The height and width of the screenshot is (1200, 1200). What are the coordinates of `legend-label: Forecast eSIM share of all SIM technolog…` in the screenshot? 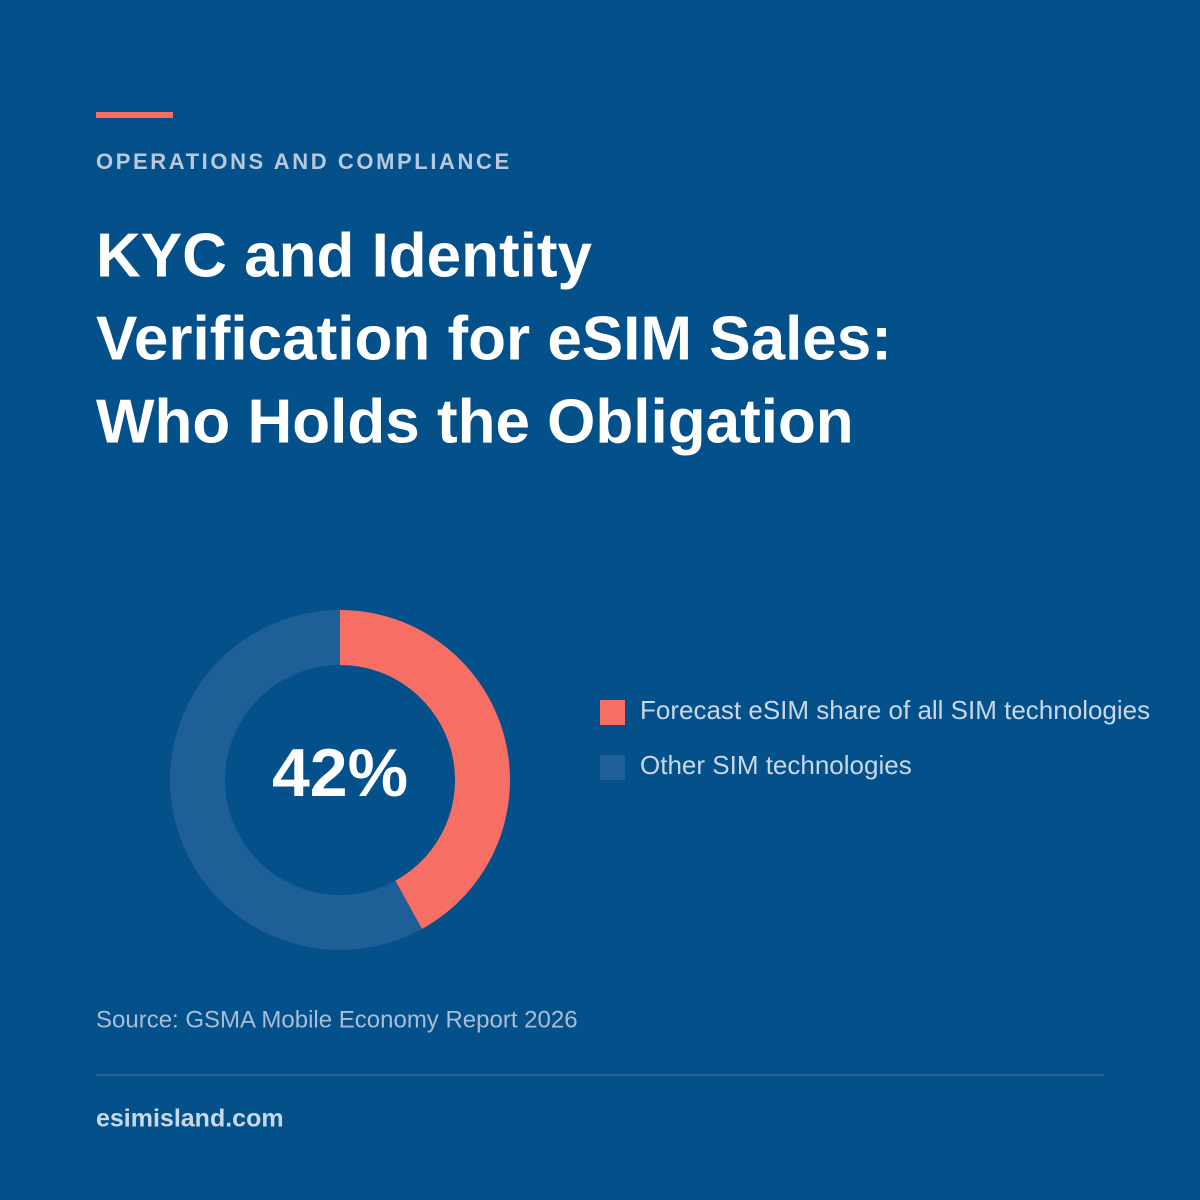 It's located at (895, 710).